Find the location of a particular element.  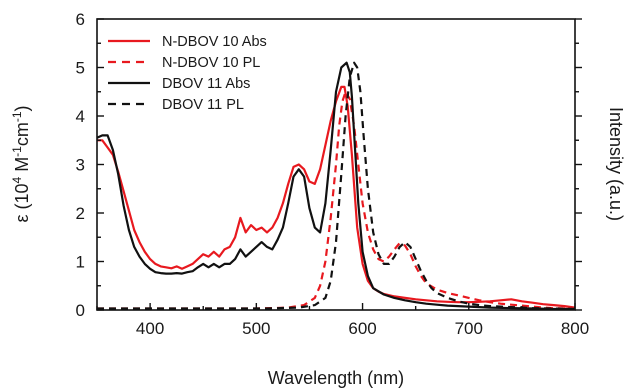

y-axis-title-prefix: ε (10 is located at coordinates (22, 202).